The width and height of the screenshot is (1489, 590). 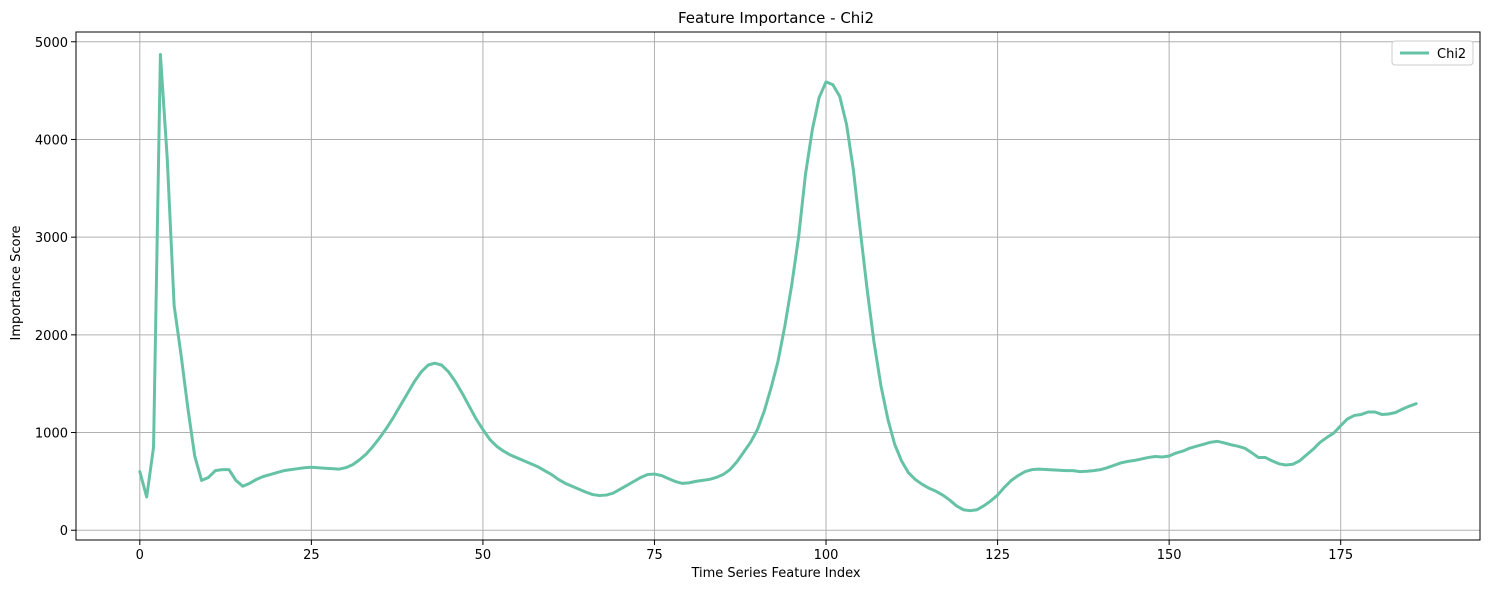 I want to click on y-tick-label: 1000, so click(x=51, y=434).